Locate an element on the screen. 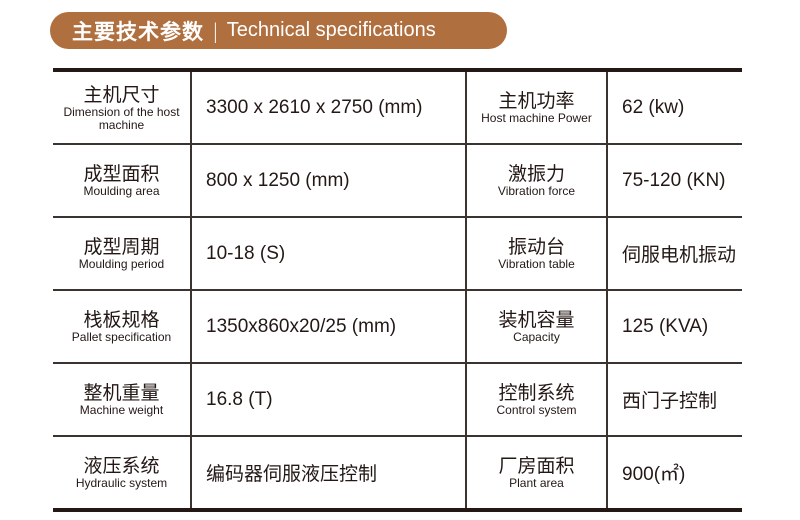  spec-value: 3300 x 2610 x 2750 (mm) is located at coordinates (329, 107).